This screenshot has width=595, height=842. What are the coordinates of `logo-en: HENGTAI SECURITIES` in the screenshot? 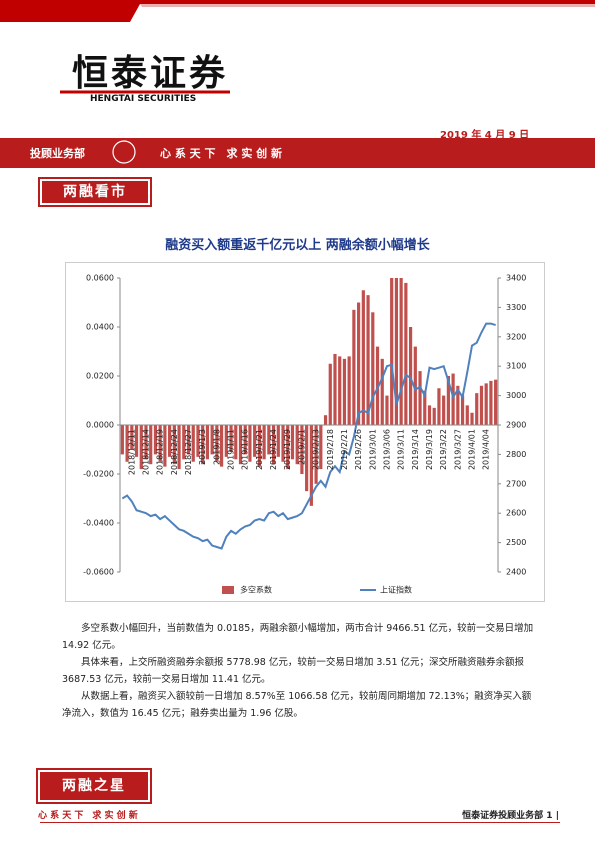 It's located at (143, 99).